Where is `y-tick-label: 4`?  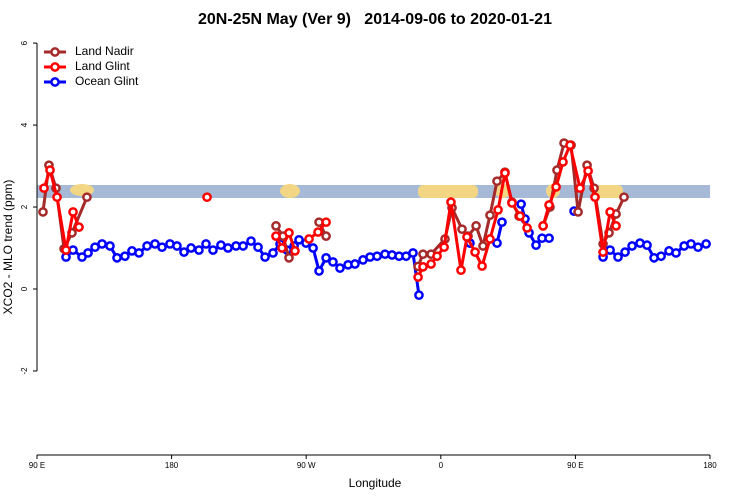 y-tick-label: 4 is located at coordinates (24, 124).